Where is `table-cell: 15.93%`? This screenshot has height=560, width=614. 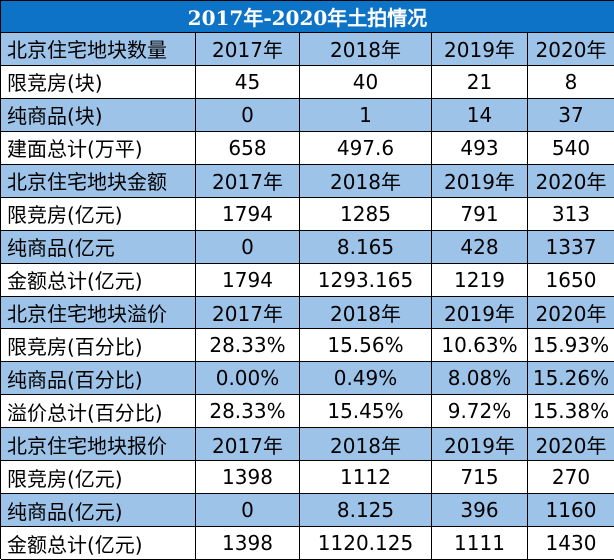 table-cell: 15.93% is located at coordinates (571, 346).